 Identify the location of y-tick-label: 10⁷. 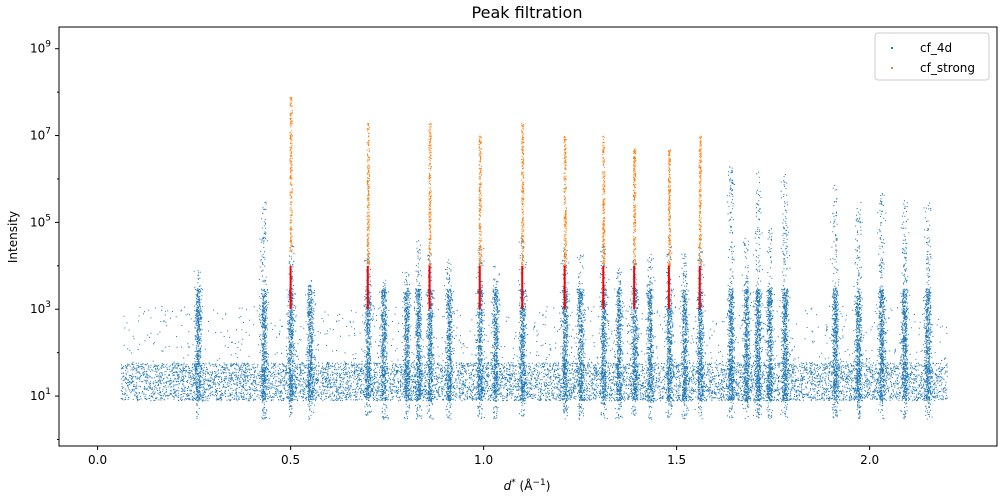
(40, 135).